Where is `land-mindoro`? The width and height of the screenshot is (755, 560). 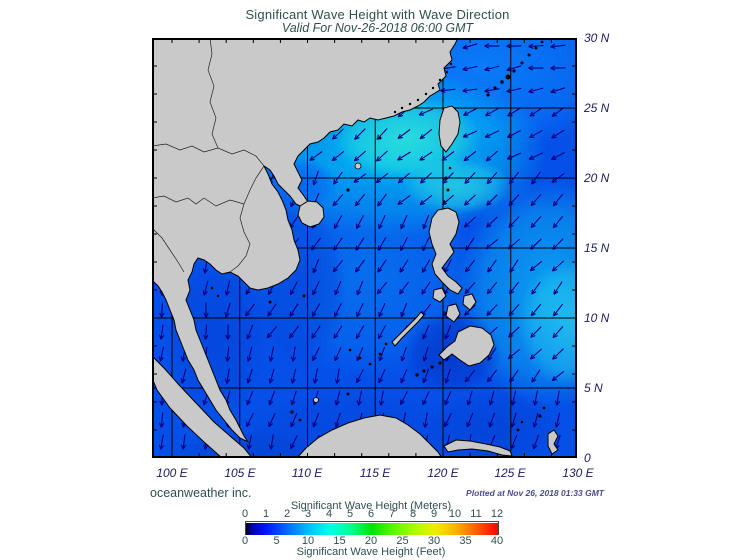 land-mindoro is located at coordinates (439, 295).